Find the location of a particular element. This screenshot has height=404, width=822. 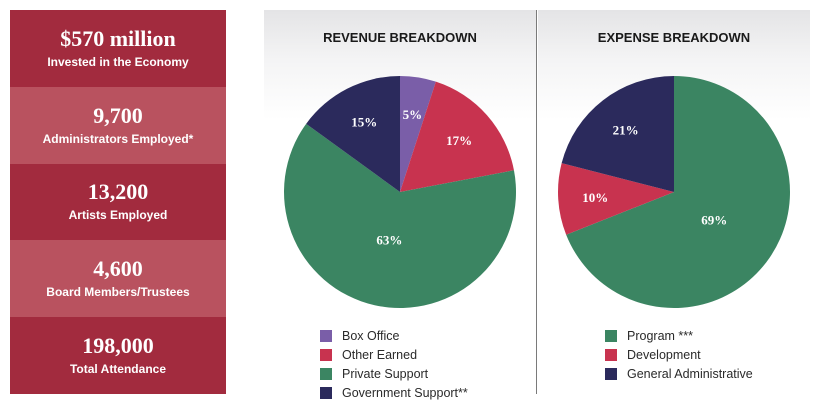

revenue-slice-label-other-earned: 17% is located at coordinates (459, 140).